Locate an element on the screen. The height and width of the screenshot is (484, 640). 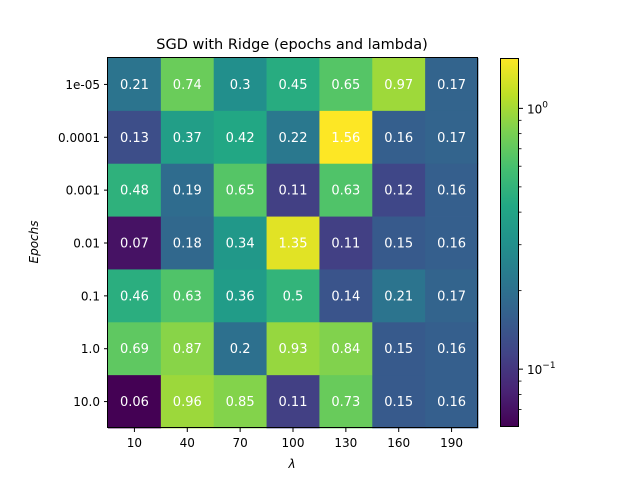
y-tick-label: 1.0 is located at coordinates (90, 349).